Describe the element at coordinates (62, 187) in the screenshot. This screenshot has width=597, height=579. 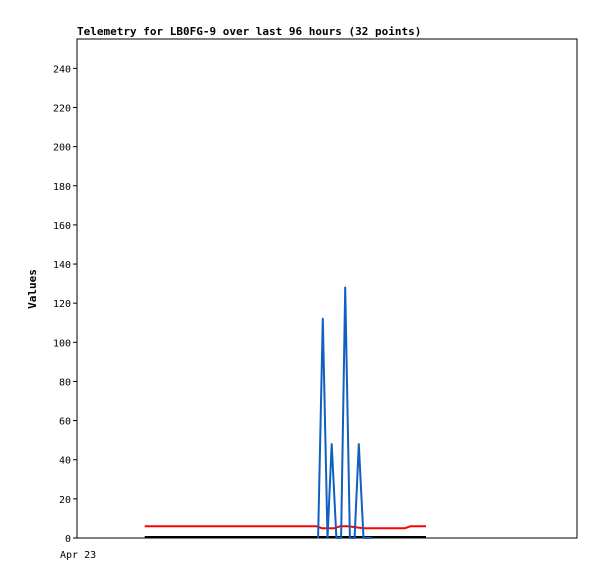
I see `y-tick-label: 180` at that location.